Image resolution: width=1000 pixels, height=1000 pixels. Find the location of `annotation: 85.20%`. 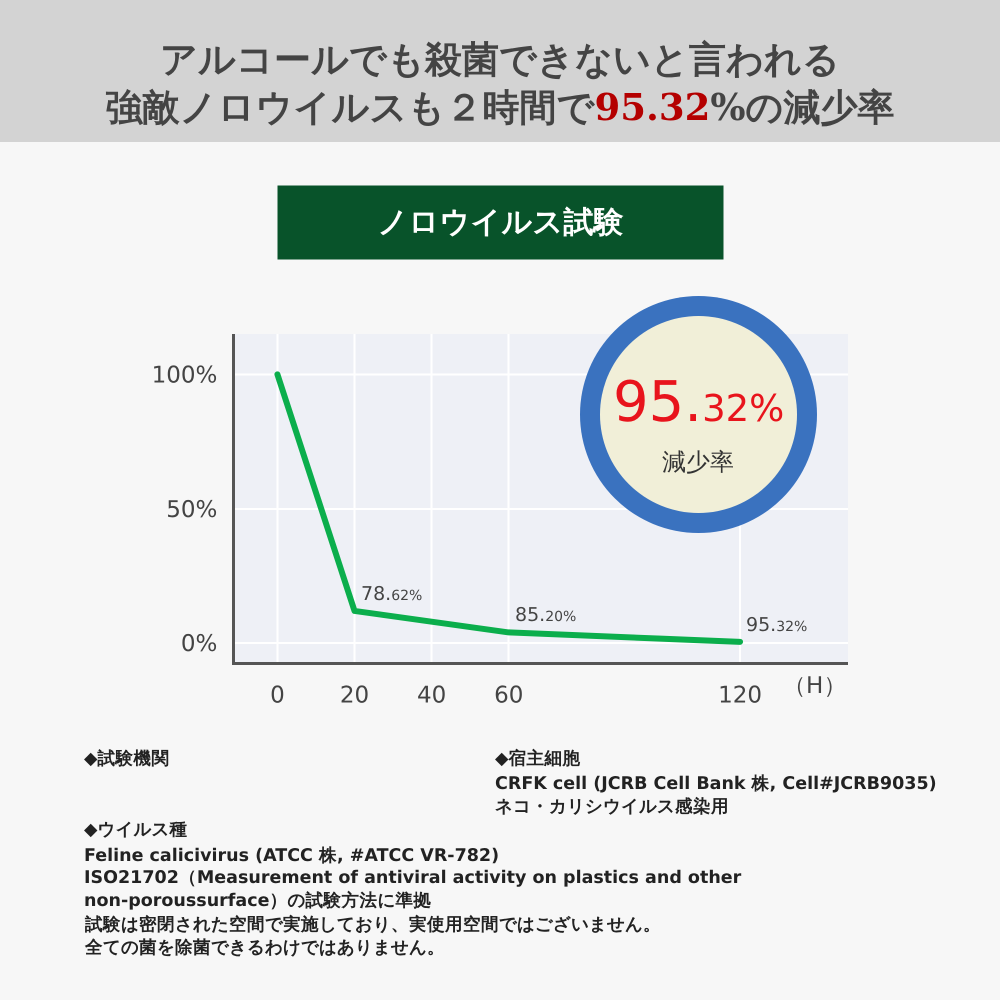

annotation: 85.20% is located at coordinates (545, 615).